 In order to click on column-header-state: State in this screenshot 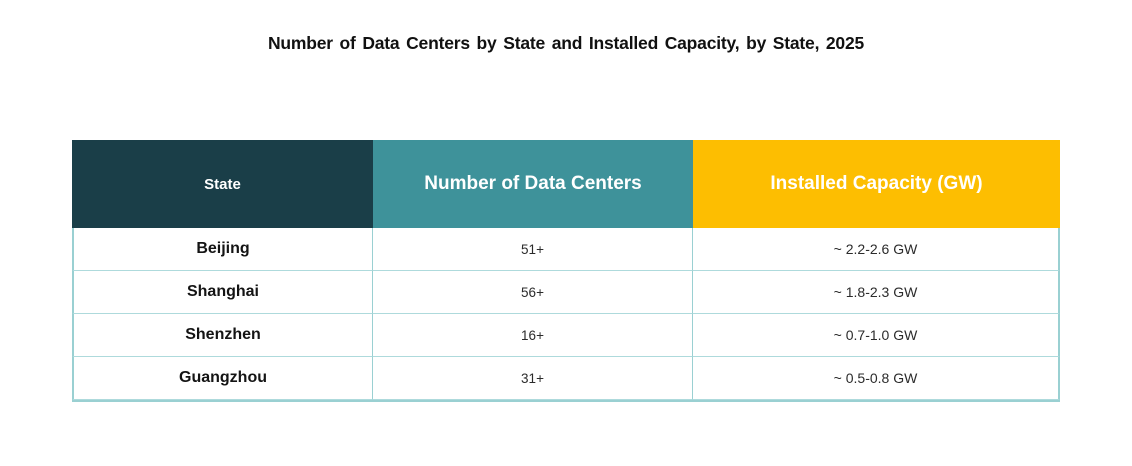, I will do `click(222, 184)`.